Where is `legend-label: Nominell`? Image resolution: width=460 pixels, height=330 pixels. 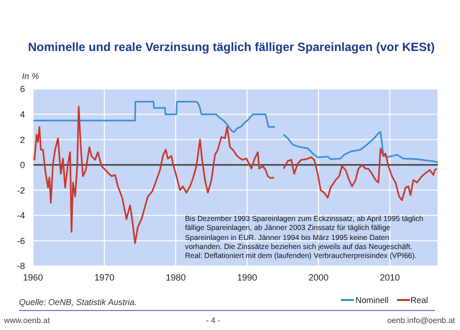 legend-label: Nominell is located at coordinates (372, 300).